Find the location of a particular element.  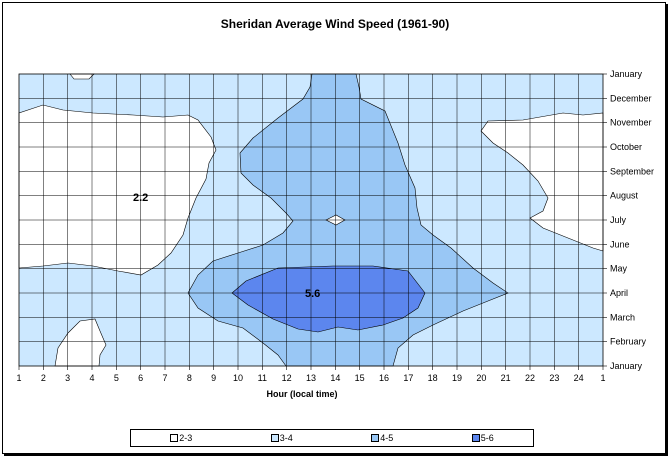

x-tick-label: 15 is located at coordinates (360, 378).